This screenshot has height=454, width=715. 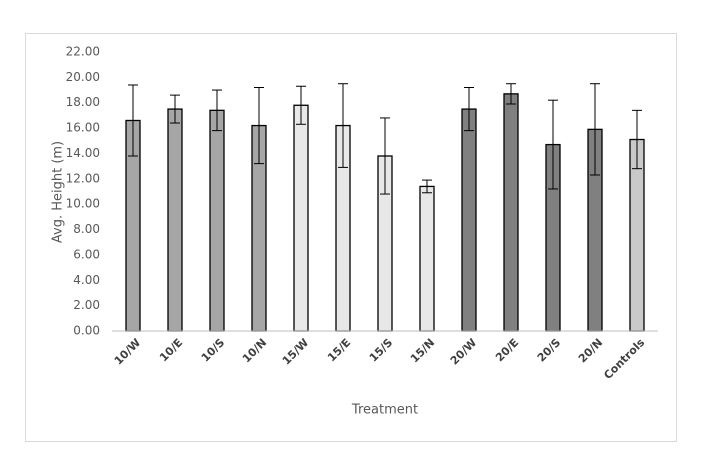 What do you see at coordinates (83, 52) in the screenshot?
I see `y-tick-label: 22.00` at bounding box center [83, 52].